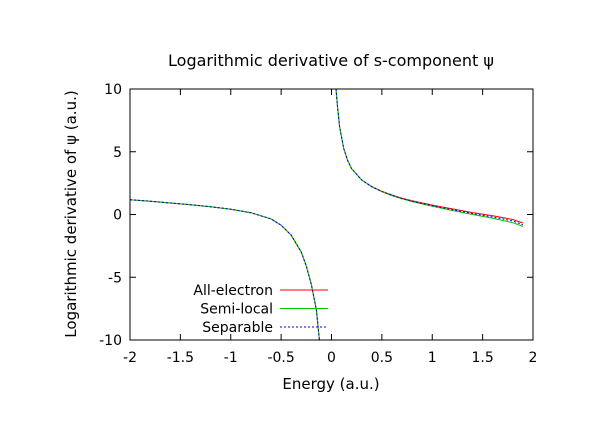  Describe the element at coordinates (117, 216) in the screenshot. I see `y-tick-label: 0` at that location.